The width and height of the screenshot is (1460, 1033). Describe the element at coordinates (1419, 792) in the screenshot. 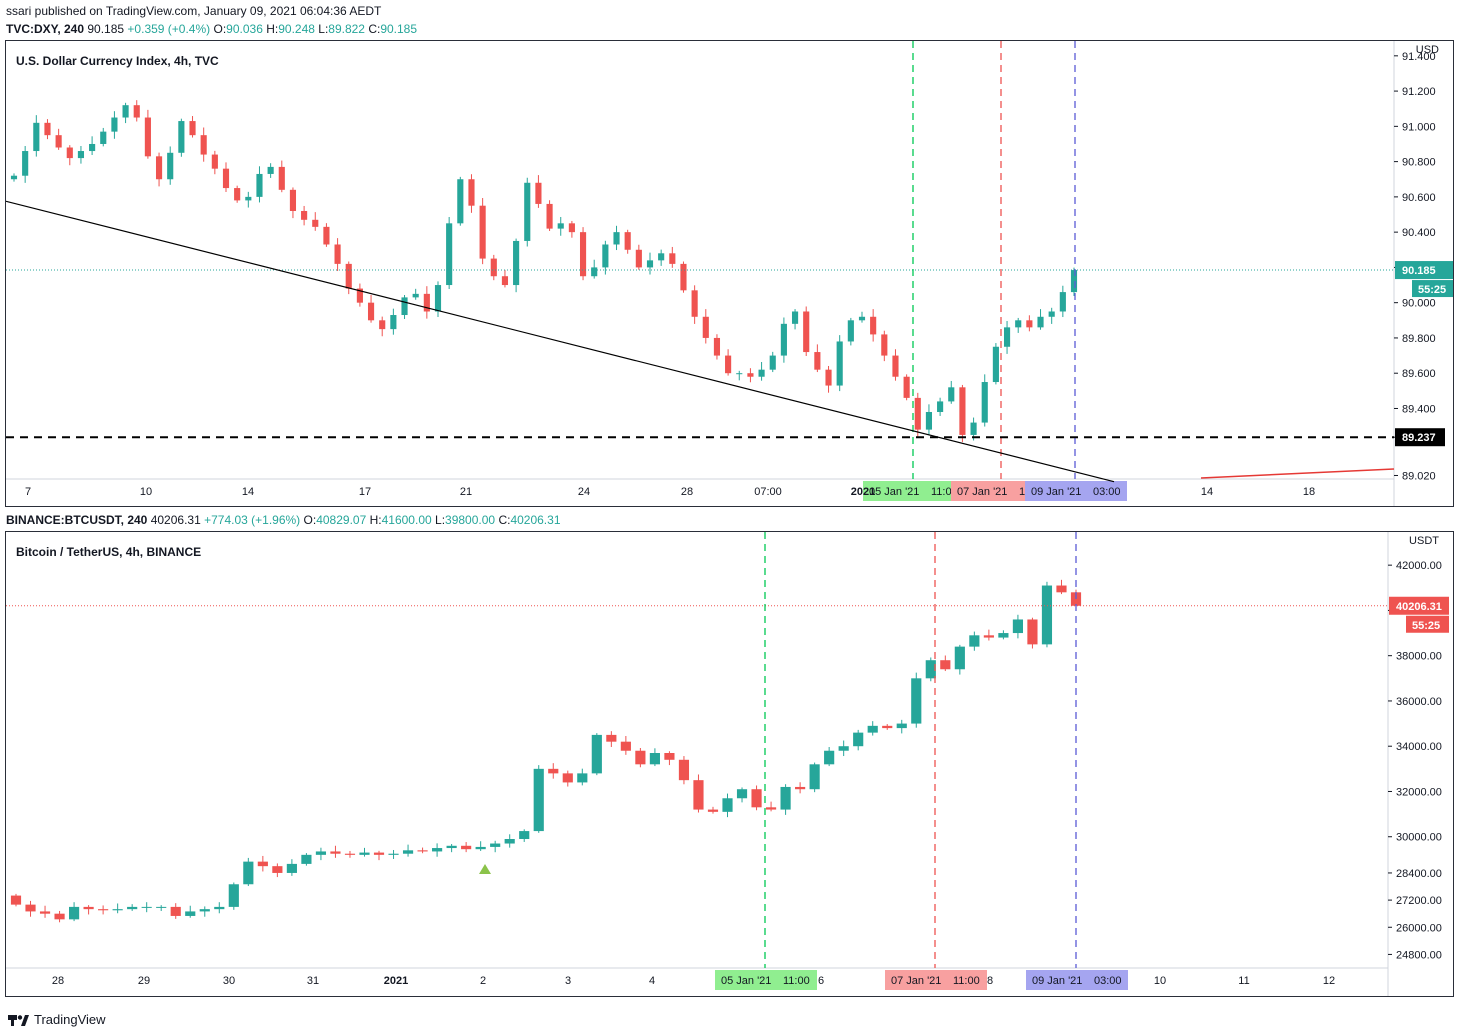

I see `y-tick-label: 32000.00` at that location.